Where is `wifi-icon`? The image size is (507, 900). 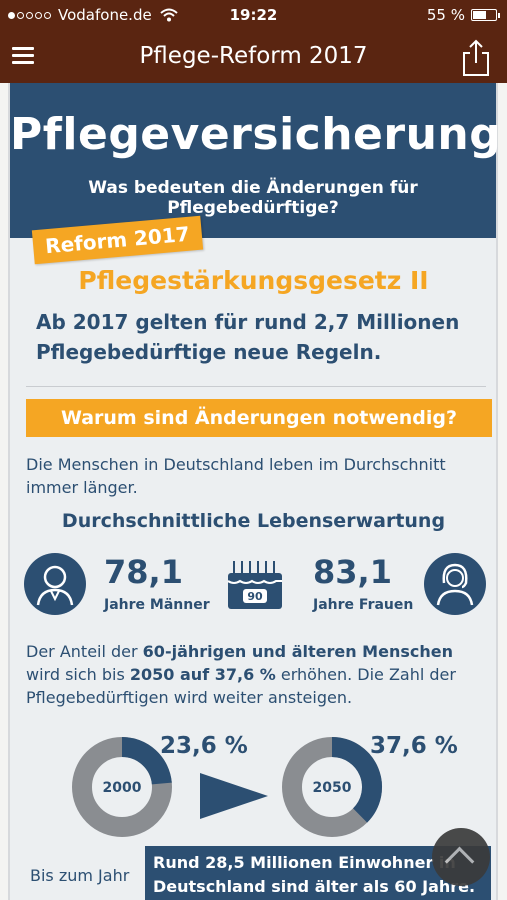 wifi-icon is located at coordinates (169, 15).